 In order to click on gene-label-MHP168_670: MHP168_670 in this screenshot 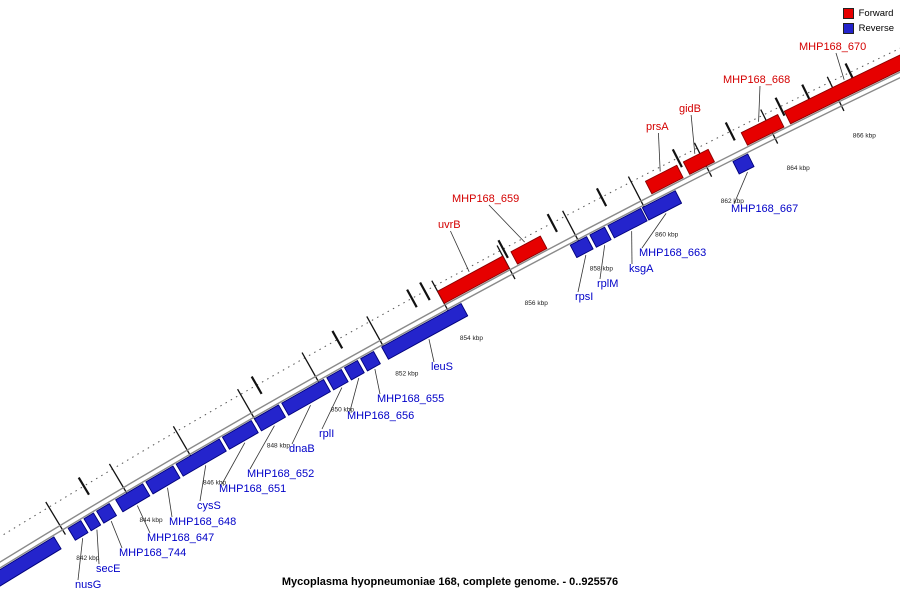, I will do `click(832, 47)`.